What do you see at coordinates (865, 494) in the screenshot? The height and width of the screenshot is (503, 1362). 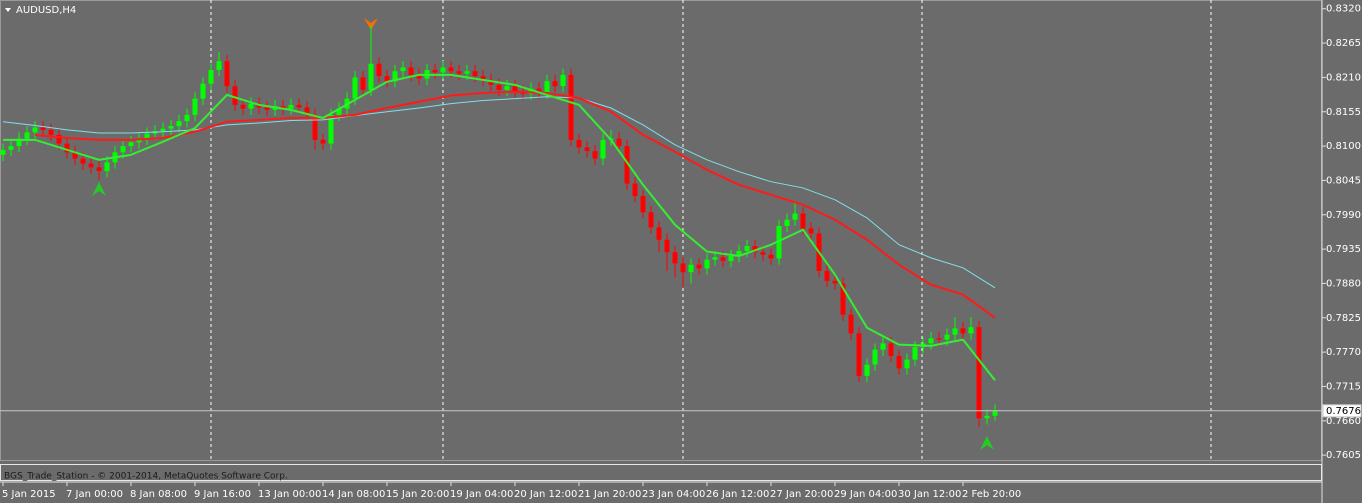 I see `x-tick-label: 29 Jan 04:00` at bounding box center [865, 494].